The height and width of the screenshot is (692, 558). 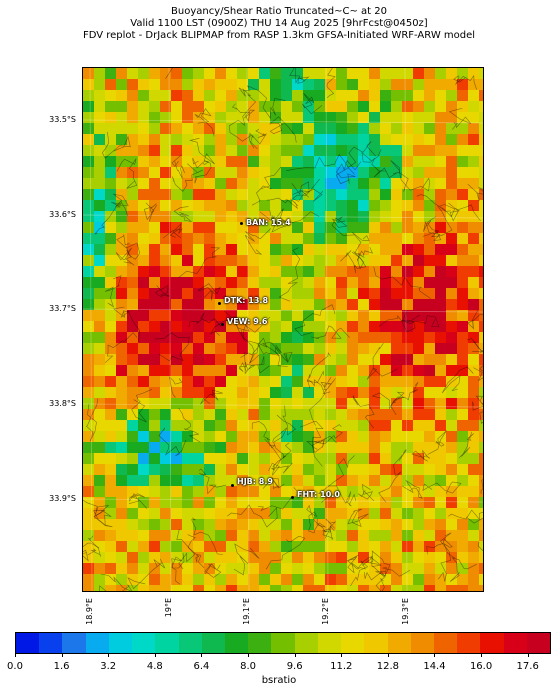 I want to click on site-marker-hjb, so click(x=232, y=485).